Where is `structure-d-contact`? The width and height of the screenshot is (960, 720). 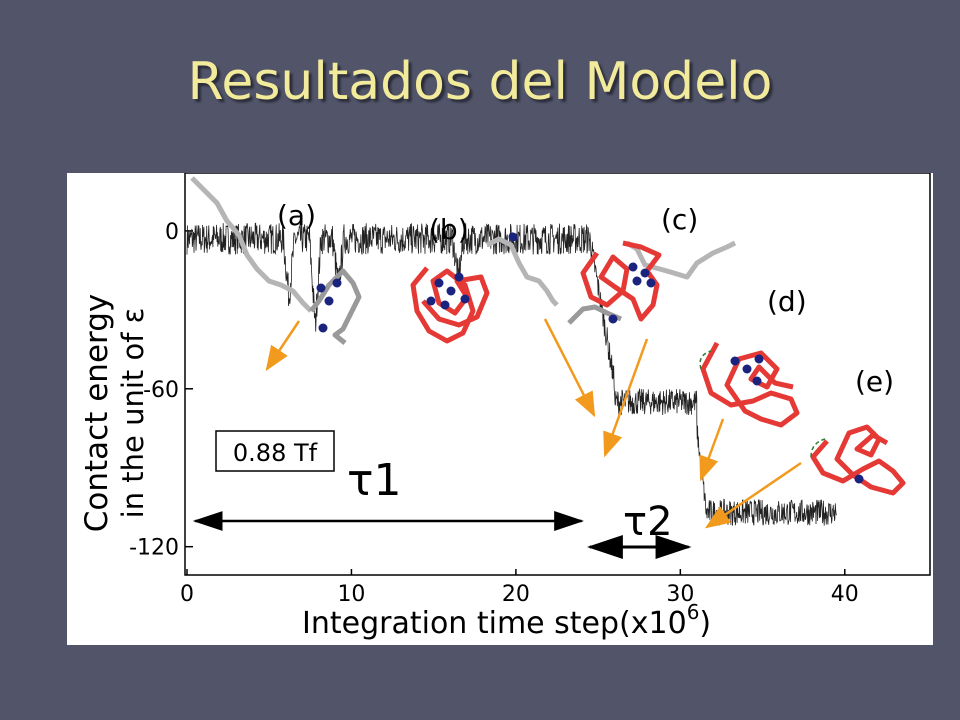
structure-d-contact is located at coordinates (705, 360).